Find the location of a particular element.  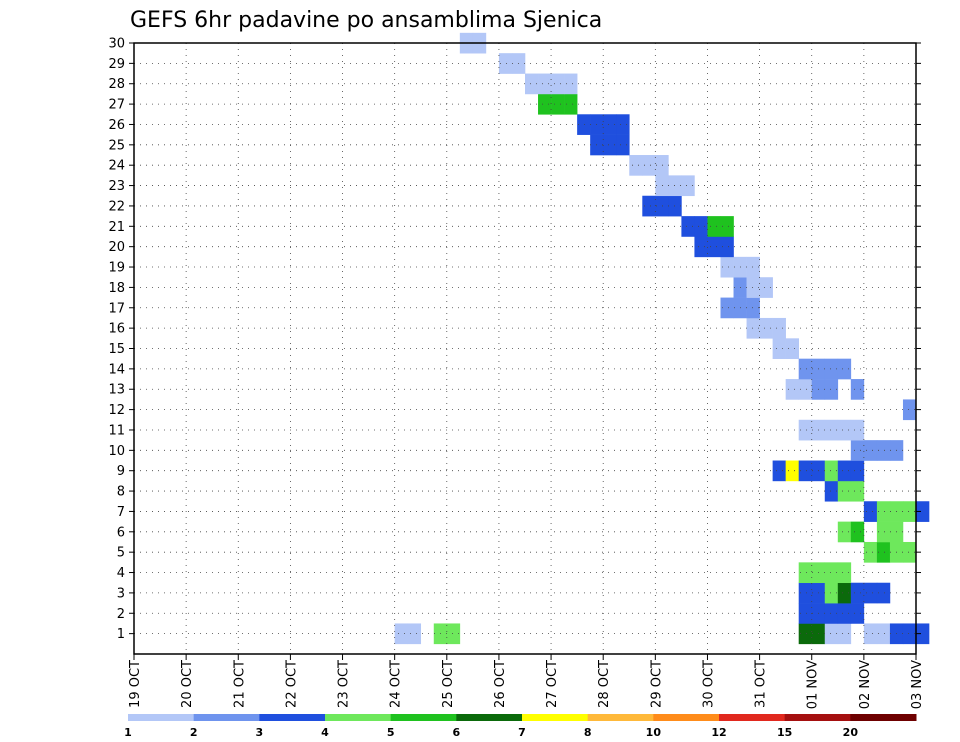

x-tick-label: 01 NOV is located at coordinates (813, 684).